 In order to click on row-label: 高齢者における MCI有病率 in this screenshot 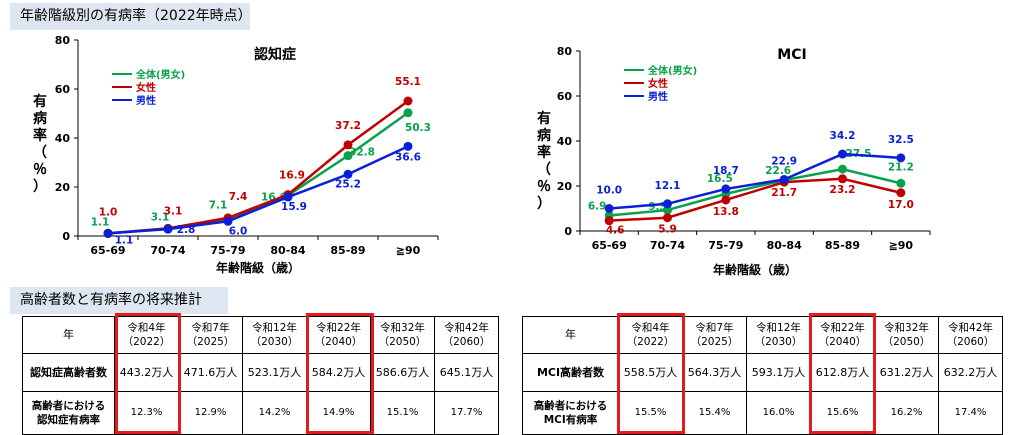, I will do `click(570, 413)`.